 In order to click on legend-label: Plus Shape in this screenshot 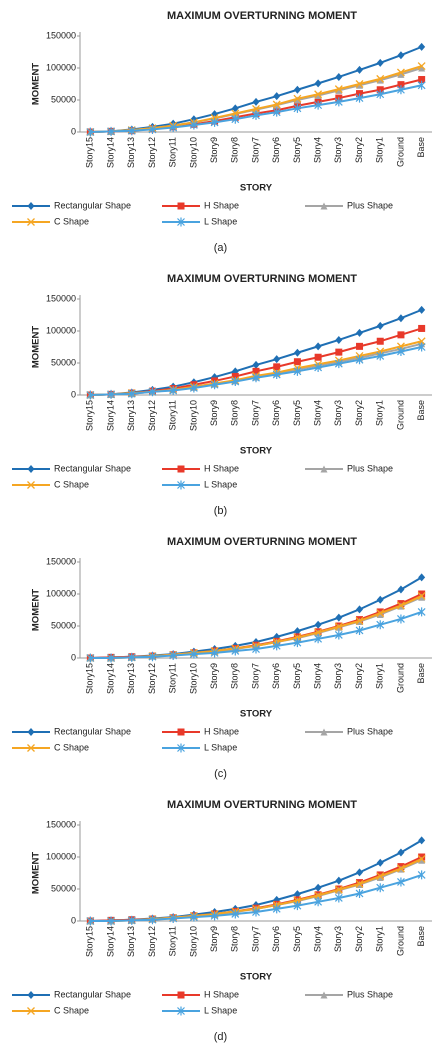, I will do `click(370, 994)`.